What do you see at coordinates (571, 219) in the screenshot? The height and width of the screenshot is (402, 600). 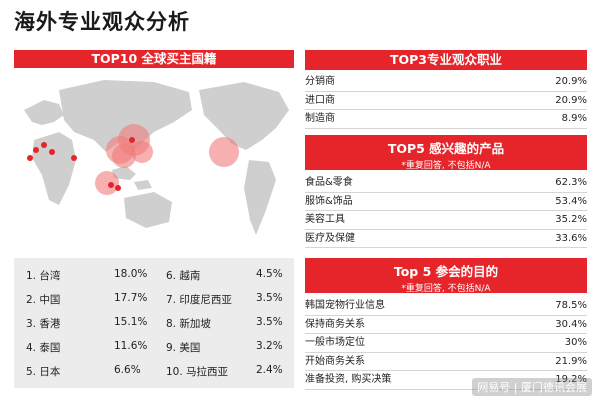 I see `item-value: 35.2%` at bounding box center [571, 219].